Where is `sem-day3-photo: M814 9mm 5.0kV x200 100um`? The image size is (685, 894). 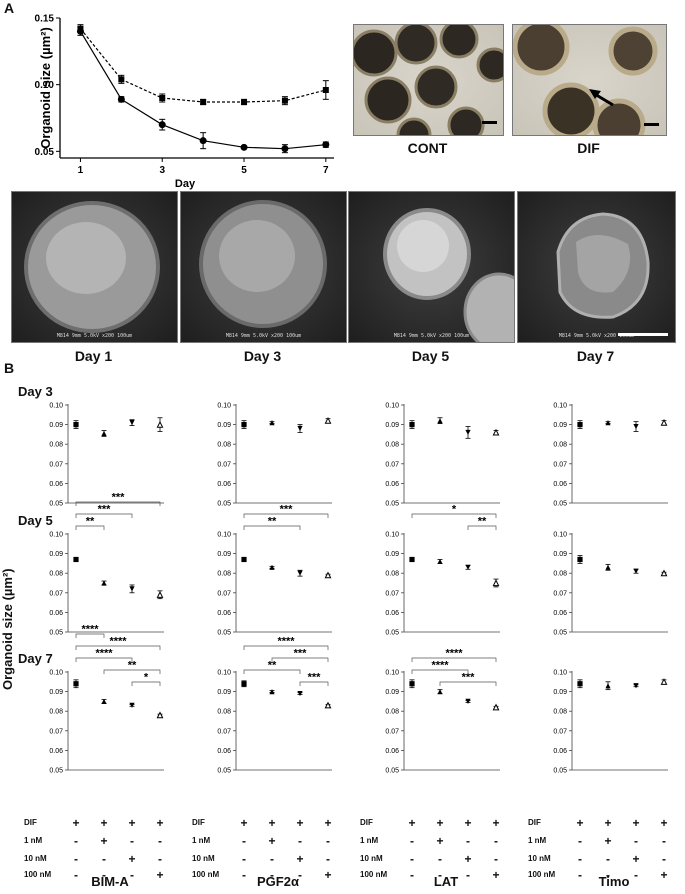
sem-day3-photo: M814 9mm 5.0kV x200 100um is located at coordinates (263, 267).